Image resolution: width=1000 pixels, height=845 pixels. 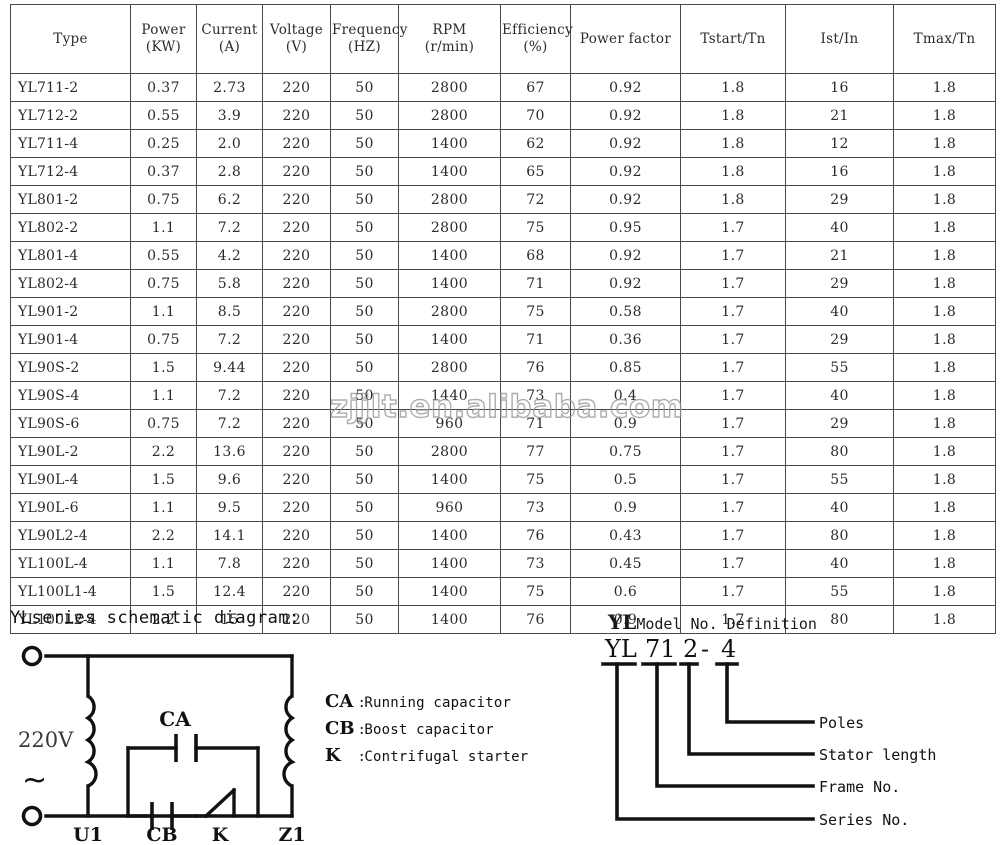 I want to click on cell-efficiency: 72, so click(x=535, y=199).